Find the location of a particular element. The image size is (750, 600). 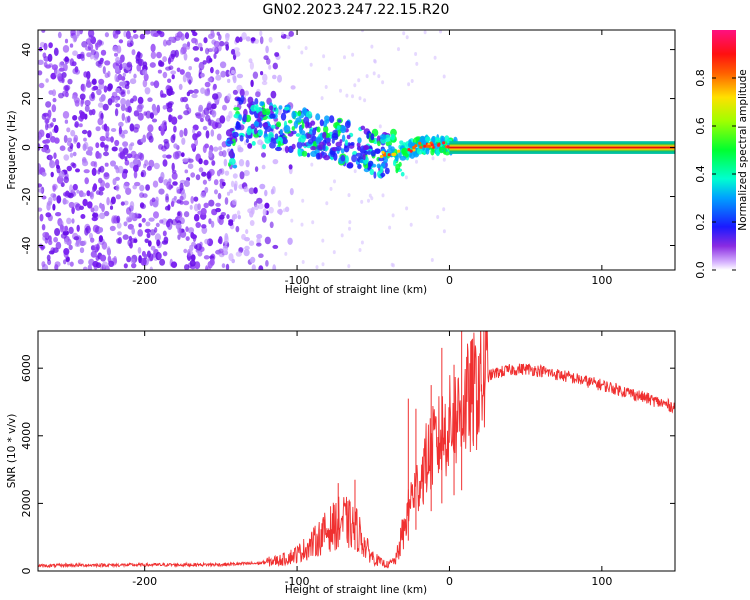

snr-xlabel: Height of straight line (km) is located at coordinates (356, 590).